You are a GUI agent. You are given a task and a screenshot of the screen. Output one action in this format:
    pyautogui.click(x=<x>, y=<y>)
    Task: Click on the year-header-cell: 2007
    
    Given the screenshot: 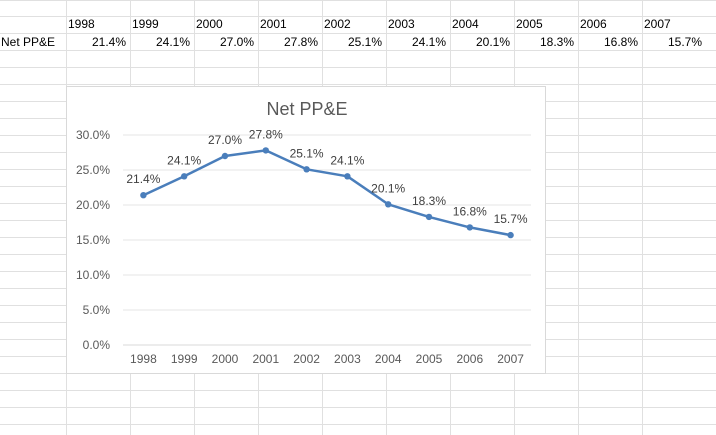 What is the action you would take?
    pyautogui.click(x=657, y=24)
    